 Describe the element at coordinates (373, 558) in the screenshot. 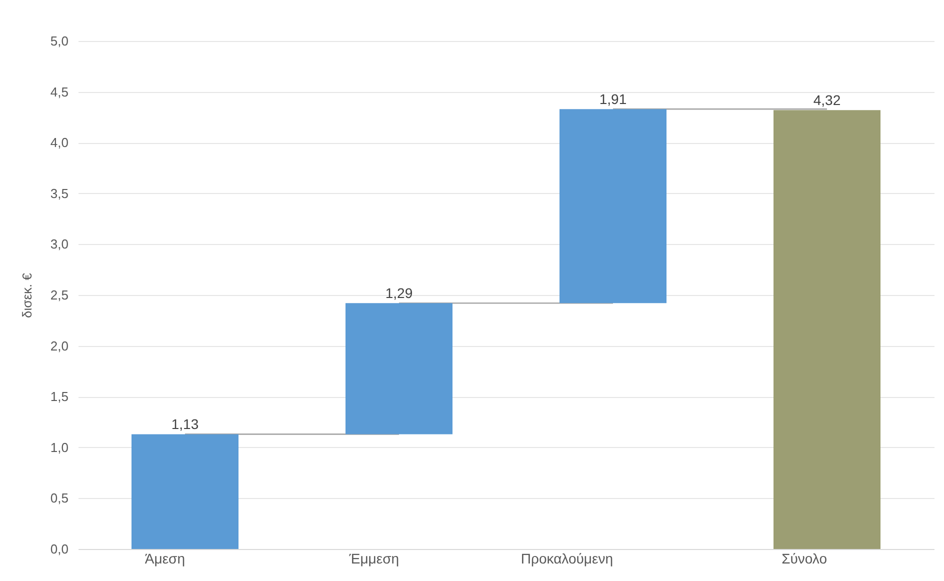

I see `x-tick-label: Έμμεση` at that location.